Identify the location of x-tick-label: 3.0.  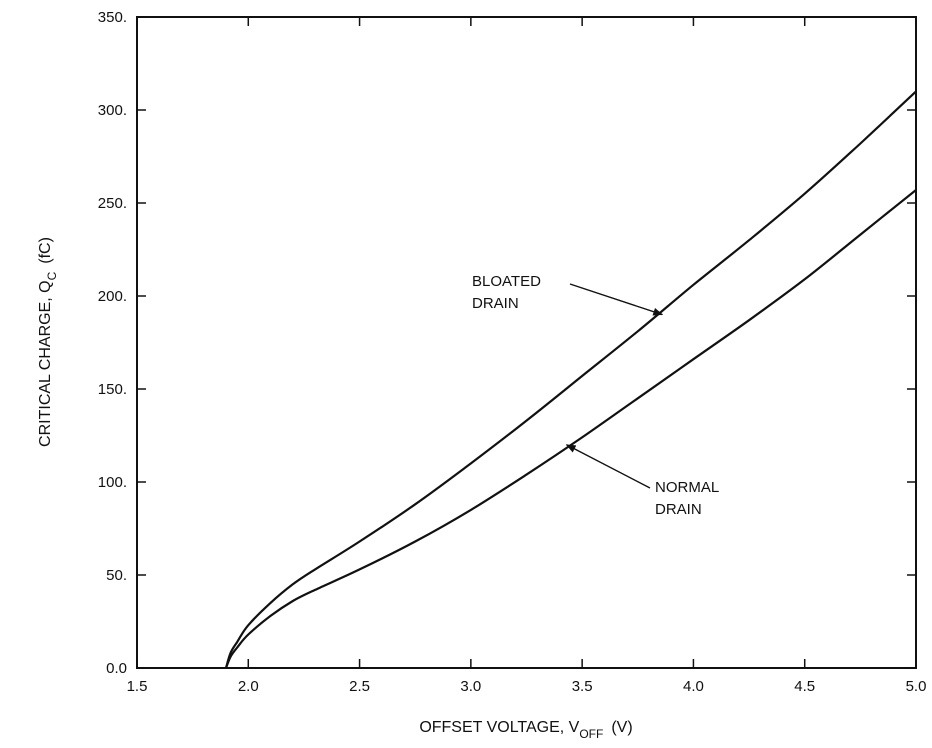
(470, 686).